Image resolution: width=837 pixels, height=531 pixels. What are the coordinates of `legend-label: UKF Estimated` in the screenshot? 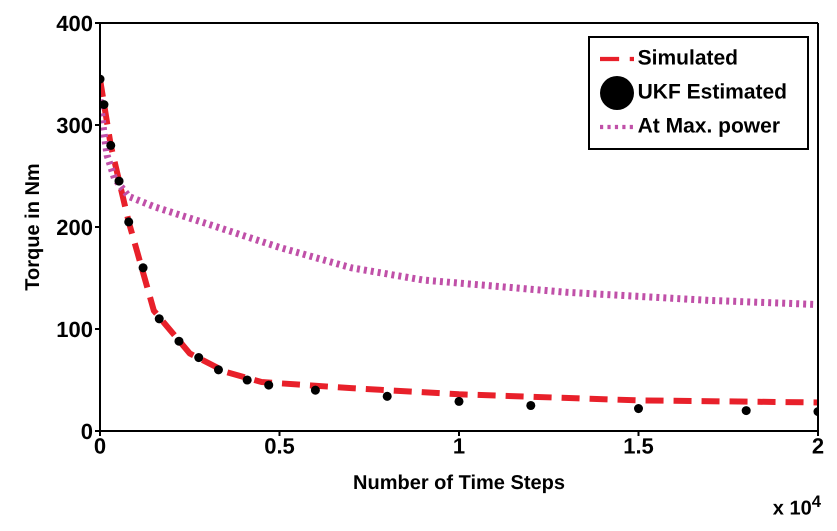 It's located at (712, 92).